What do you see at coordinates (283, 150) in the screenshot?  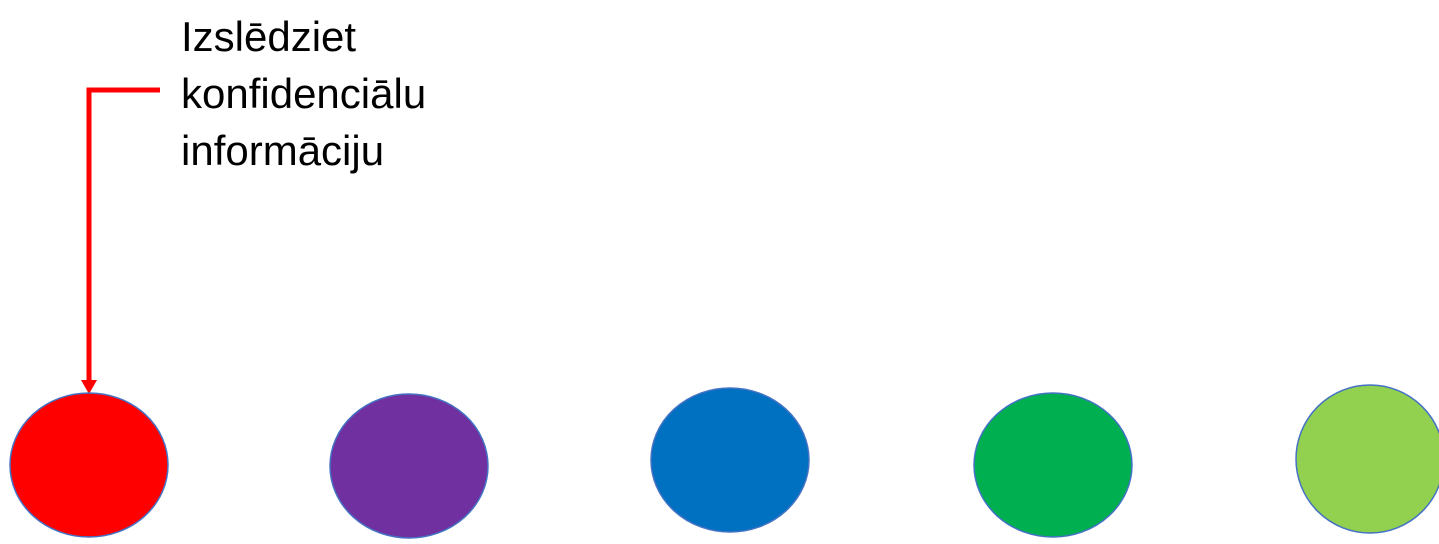 I see `callout-label-line-3: informāciju` at bounding box center [283, 150].